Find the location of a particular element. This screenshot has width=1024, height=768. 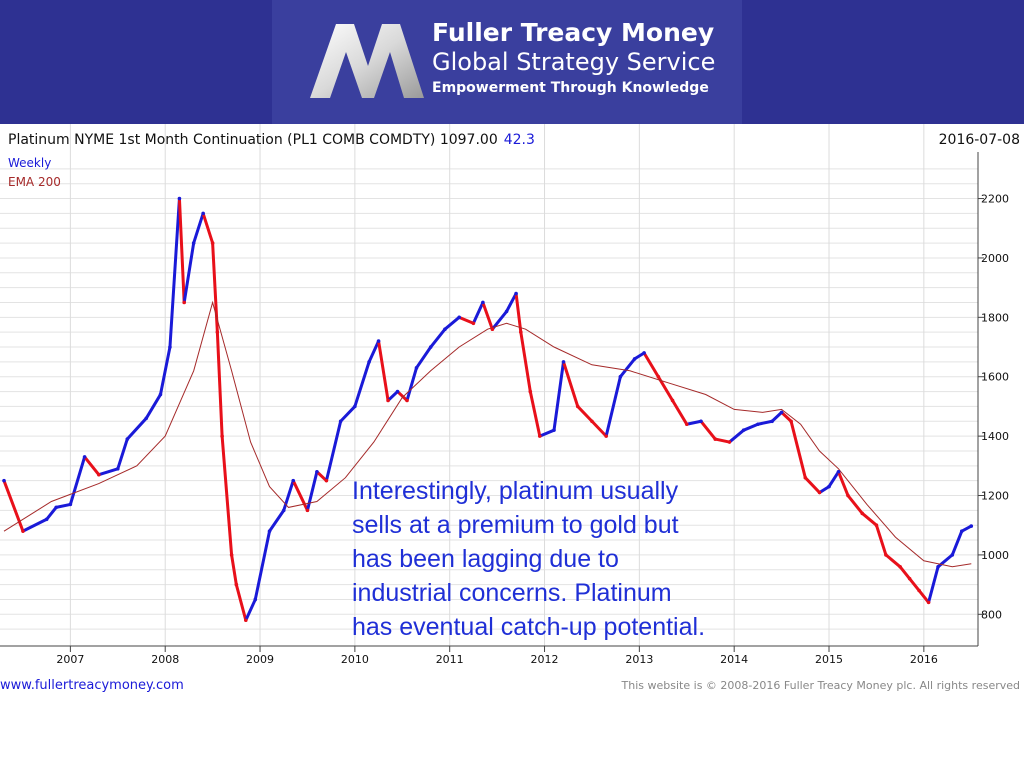

x-tick-label: 2012 is located at coordinates (545, 659).